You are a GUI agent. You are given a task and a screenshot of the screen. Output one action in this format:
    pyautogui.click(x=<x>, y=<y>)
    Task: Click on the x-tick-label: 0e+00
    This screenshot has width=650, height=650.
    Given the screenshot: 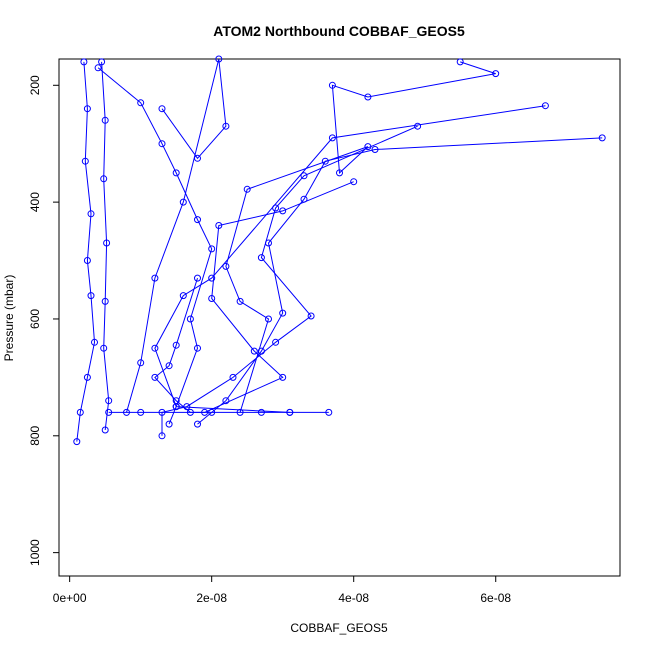 What is the action you would take?
    pyautogui.click(x=70, y=598)
    